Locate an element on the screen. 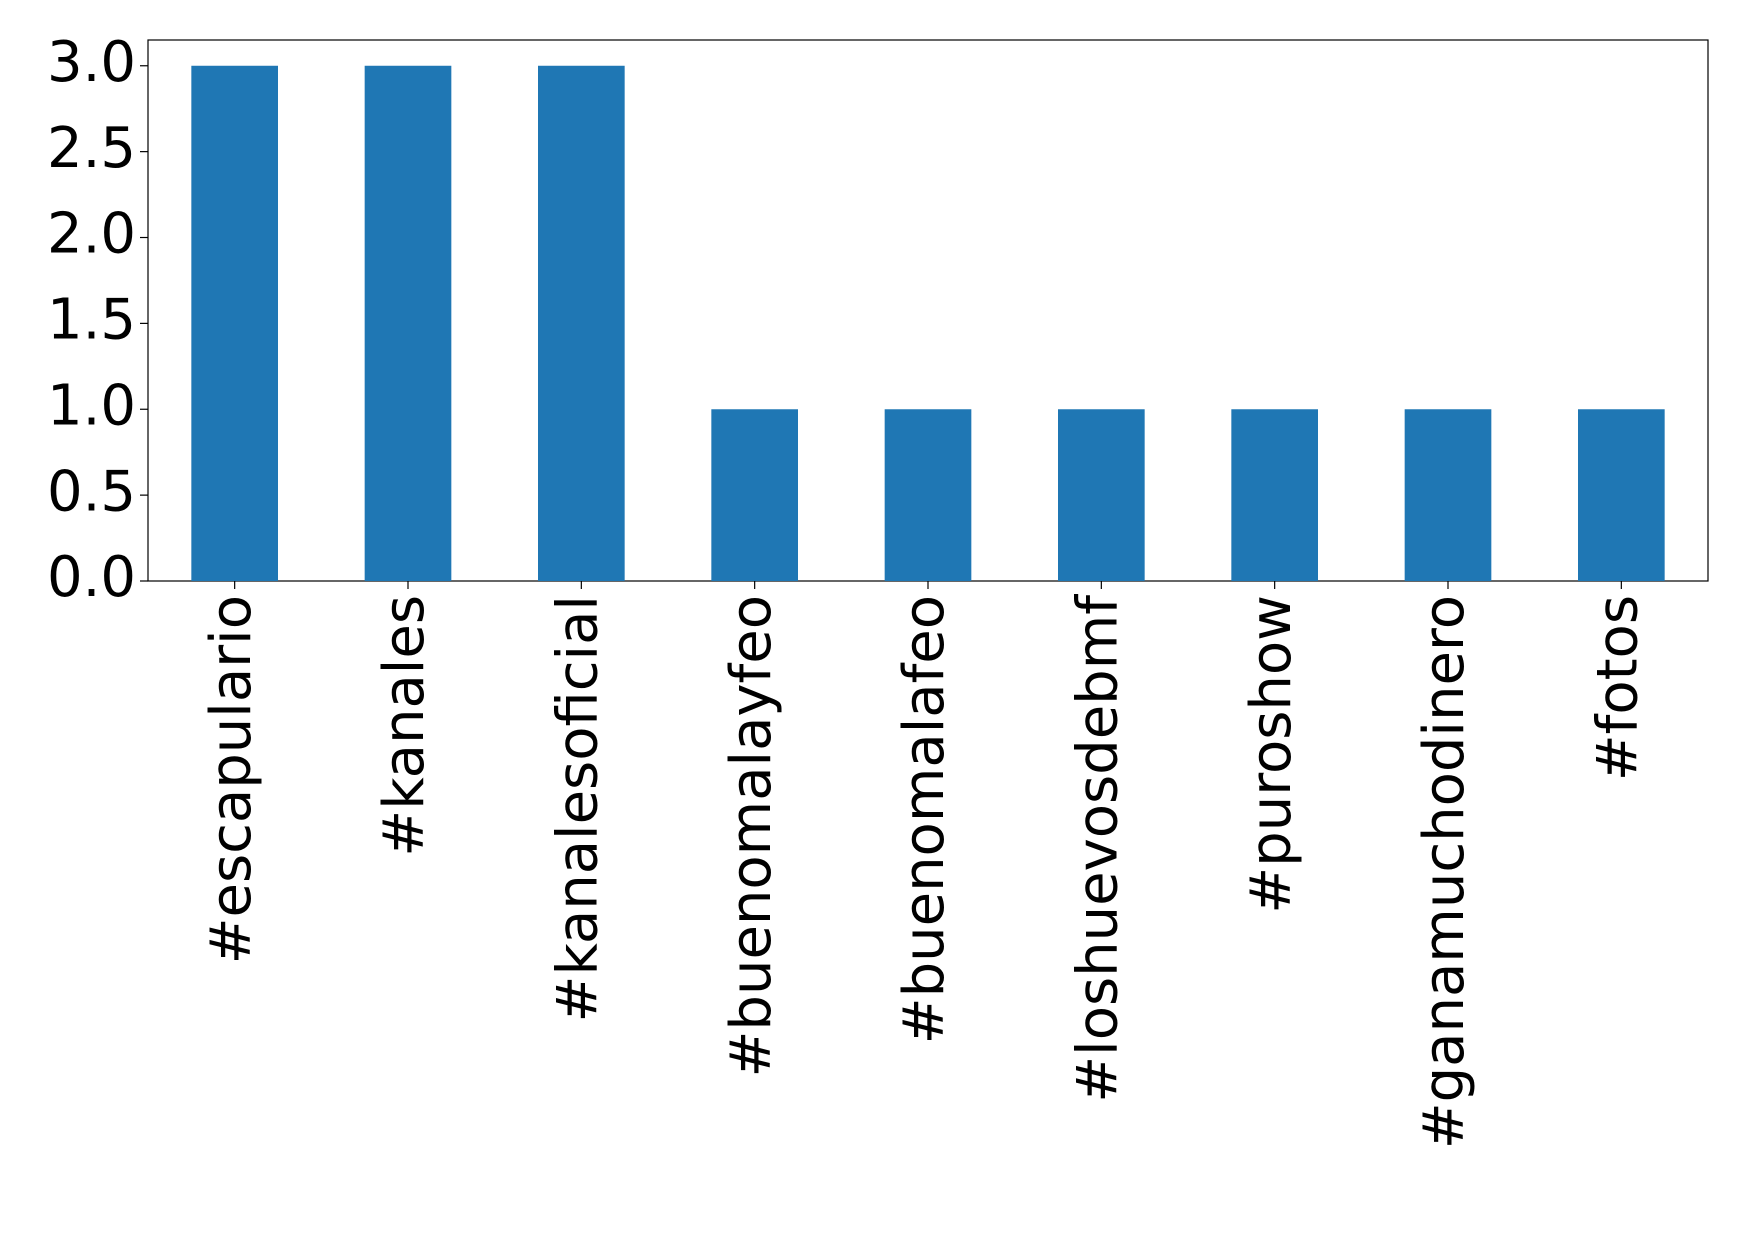 The width and height of the screenshot is (1739, 1246). y-tick-label: 0.5 is located at coordinates (91, 491).